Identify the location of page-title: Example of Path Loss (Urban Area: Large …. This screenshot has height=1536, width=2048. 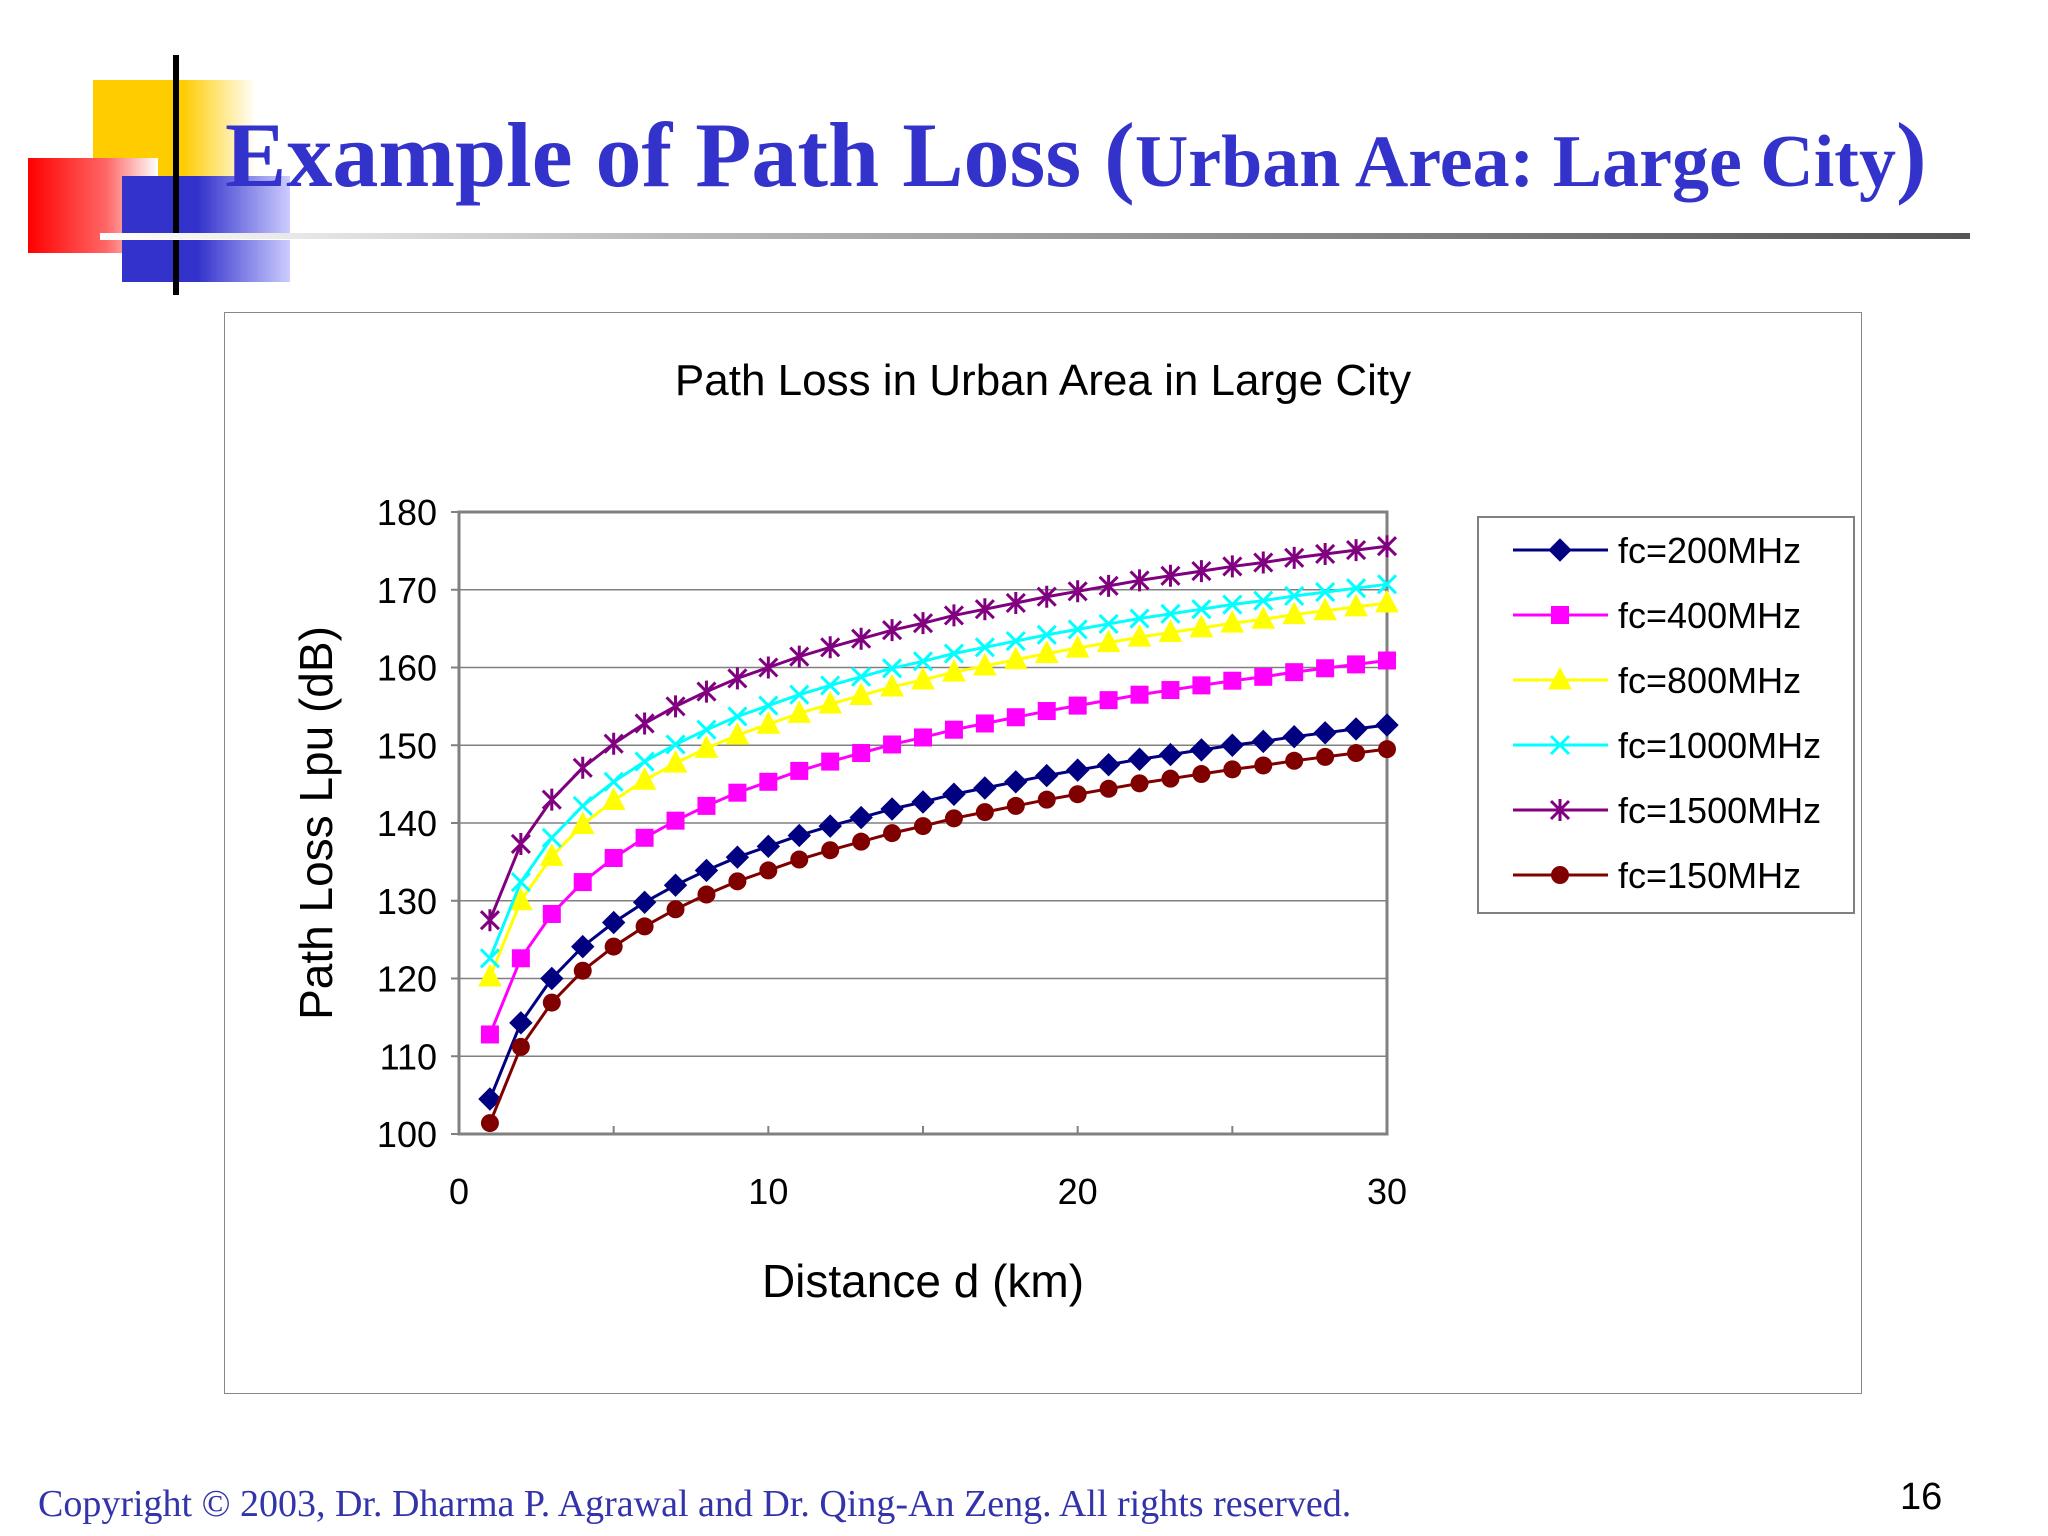
(1076, 155).